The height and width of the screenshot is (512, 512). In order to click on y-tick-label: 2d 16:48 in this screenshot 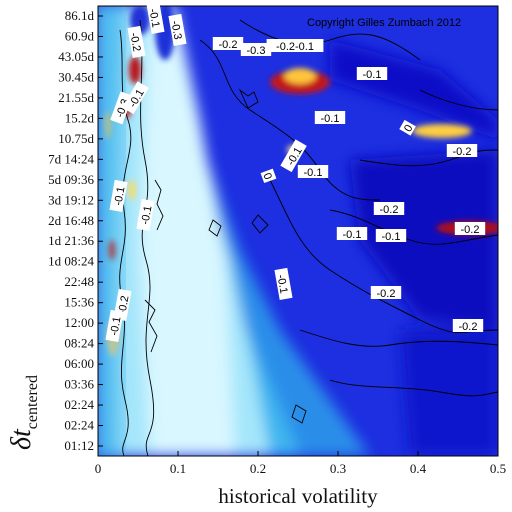, I will do `click(71, 220)`.